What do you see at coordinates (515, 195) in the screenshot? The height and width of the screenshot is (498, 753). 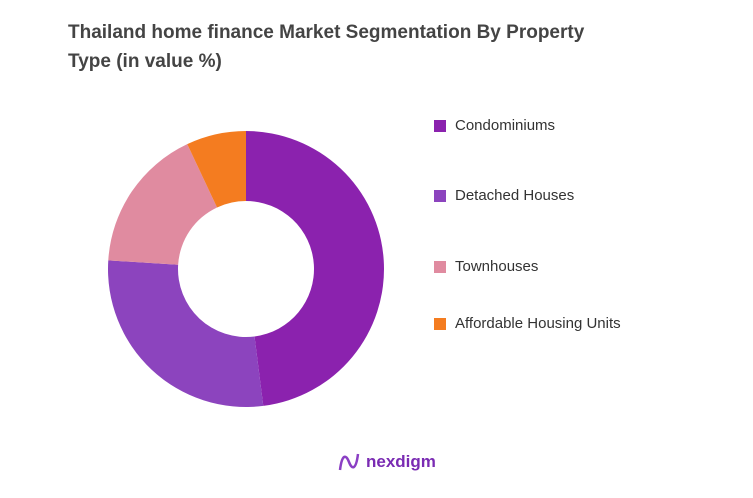 I see `legend-label: Detached Houses` at bounding box center [515, 195].